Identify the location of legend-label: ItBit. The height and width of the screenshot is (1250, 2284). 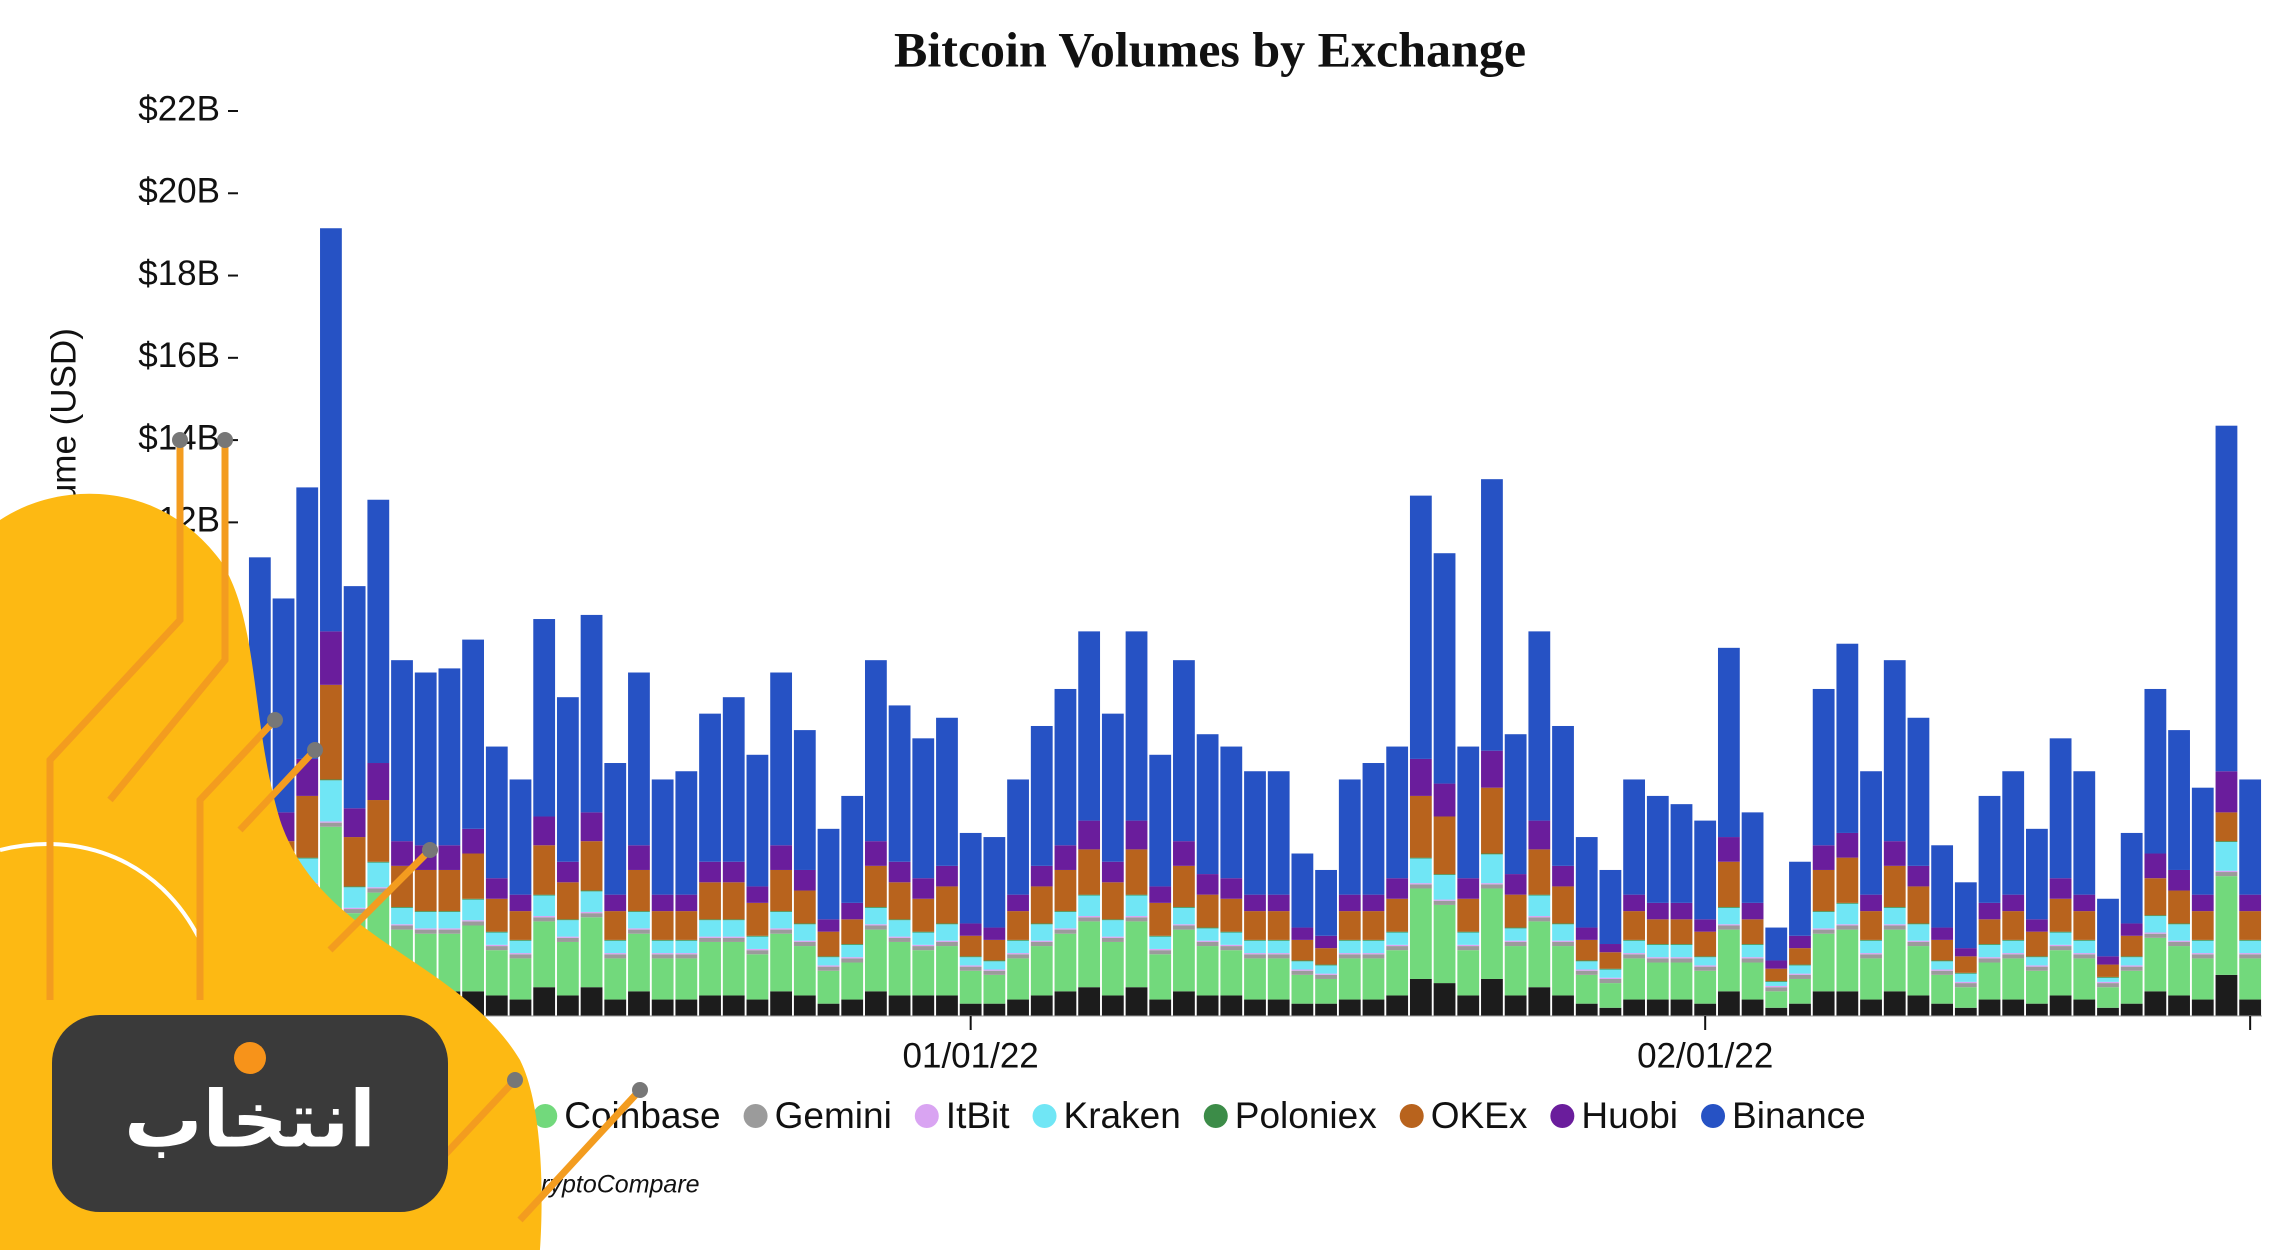
(978, 1115).